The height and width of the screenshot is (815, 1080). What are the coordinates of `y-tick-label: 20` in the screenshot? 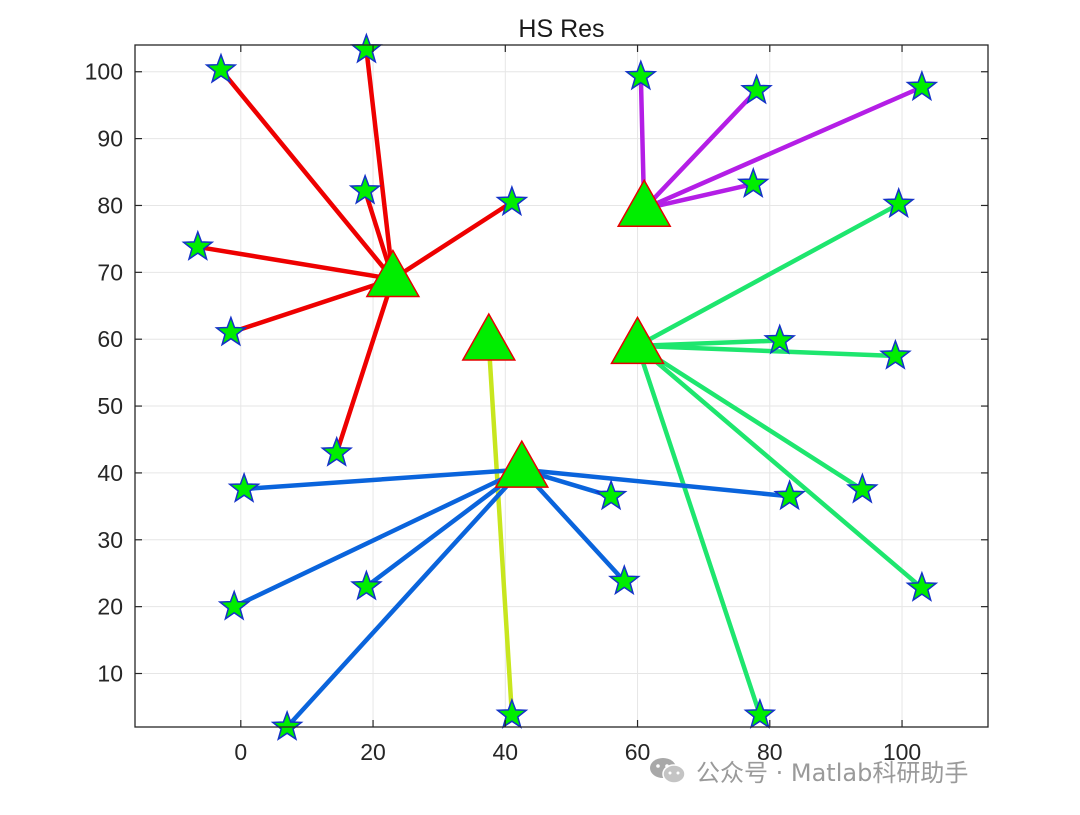 It's located at (110, 607).